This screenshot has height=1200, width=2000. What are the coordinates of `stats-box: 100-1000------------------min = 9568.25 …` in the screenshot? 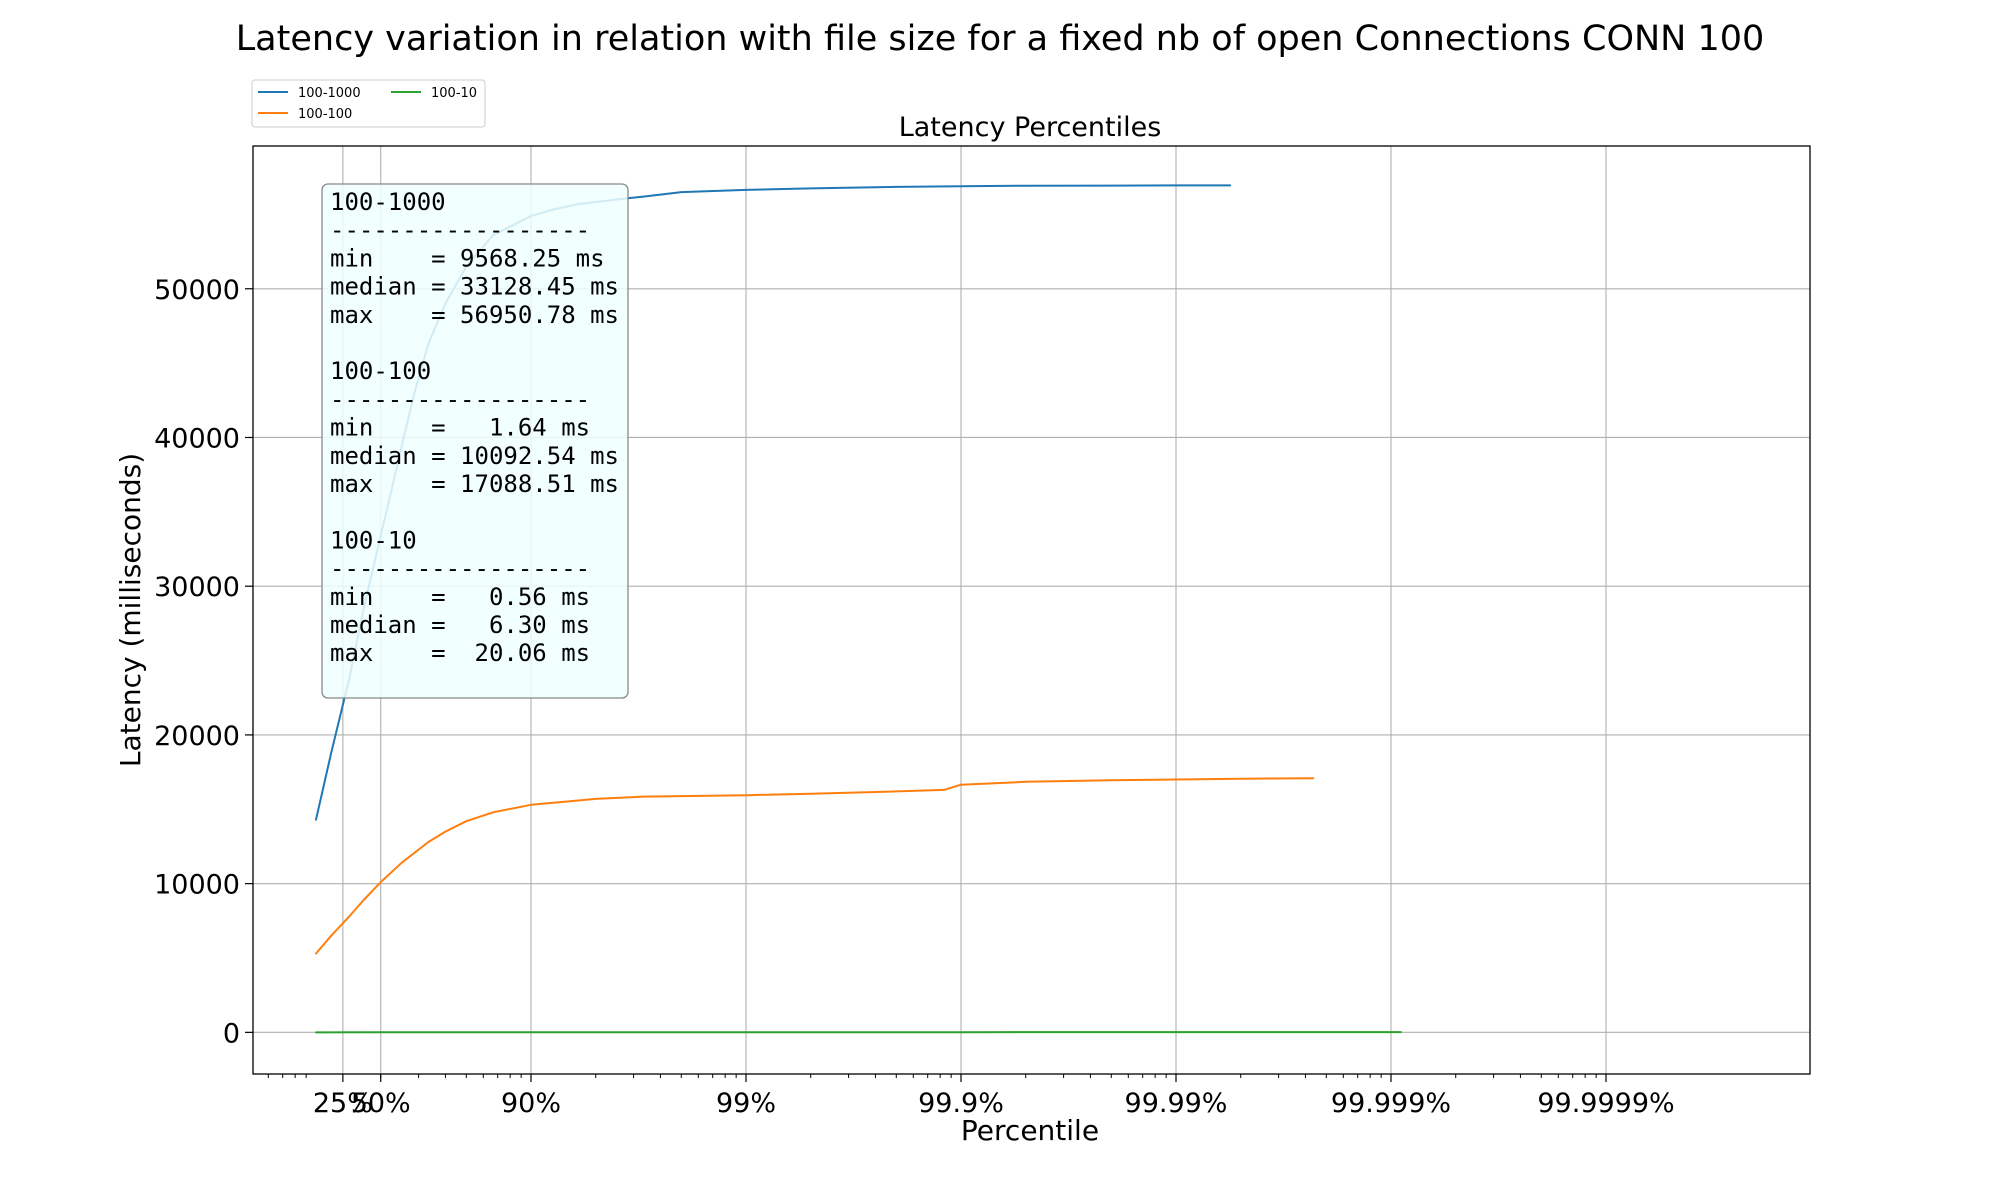 It's located at (475, 441).